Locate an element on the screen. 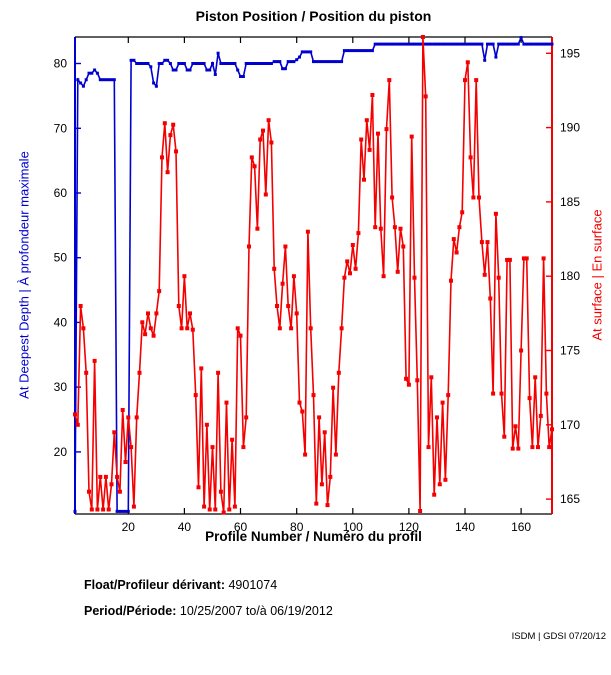 This screenshot has height=675, width=611. svg-text: 70 is located at coordinates (61, 128).